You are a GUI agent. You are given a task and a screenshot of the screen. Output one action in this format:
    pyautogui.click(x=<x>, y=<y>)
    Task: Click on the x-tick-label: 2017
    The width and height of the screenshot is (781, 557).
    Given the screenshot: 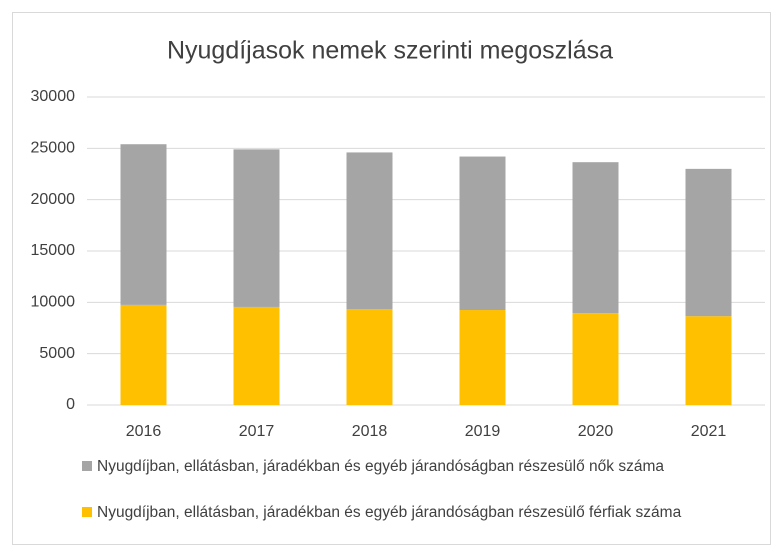 What is the action you would take?
    pyautogui.click(x=257, y=431)
    